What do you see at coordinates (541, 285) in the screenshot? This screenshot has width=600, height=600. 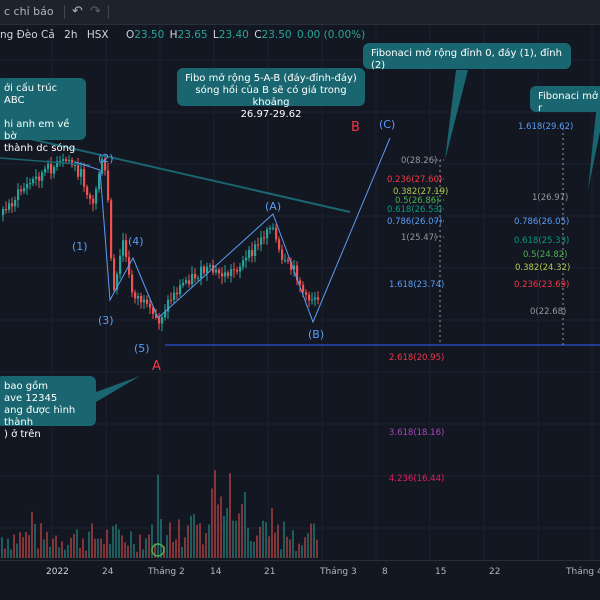 I see `fibo-right-level-label: 0.236(23.69)` at bounding box center [541, 285].